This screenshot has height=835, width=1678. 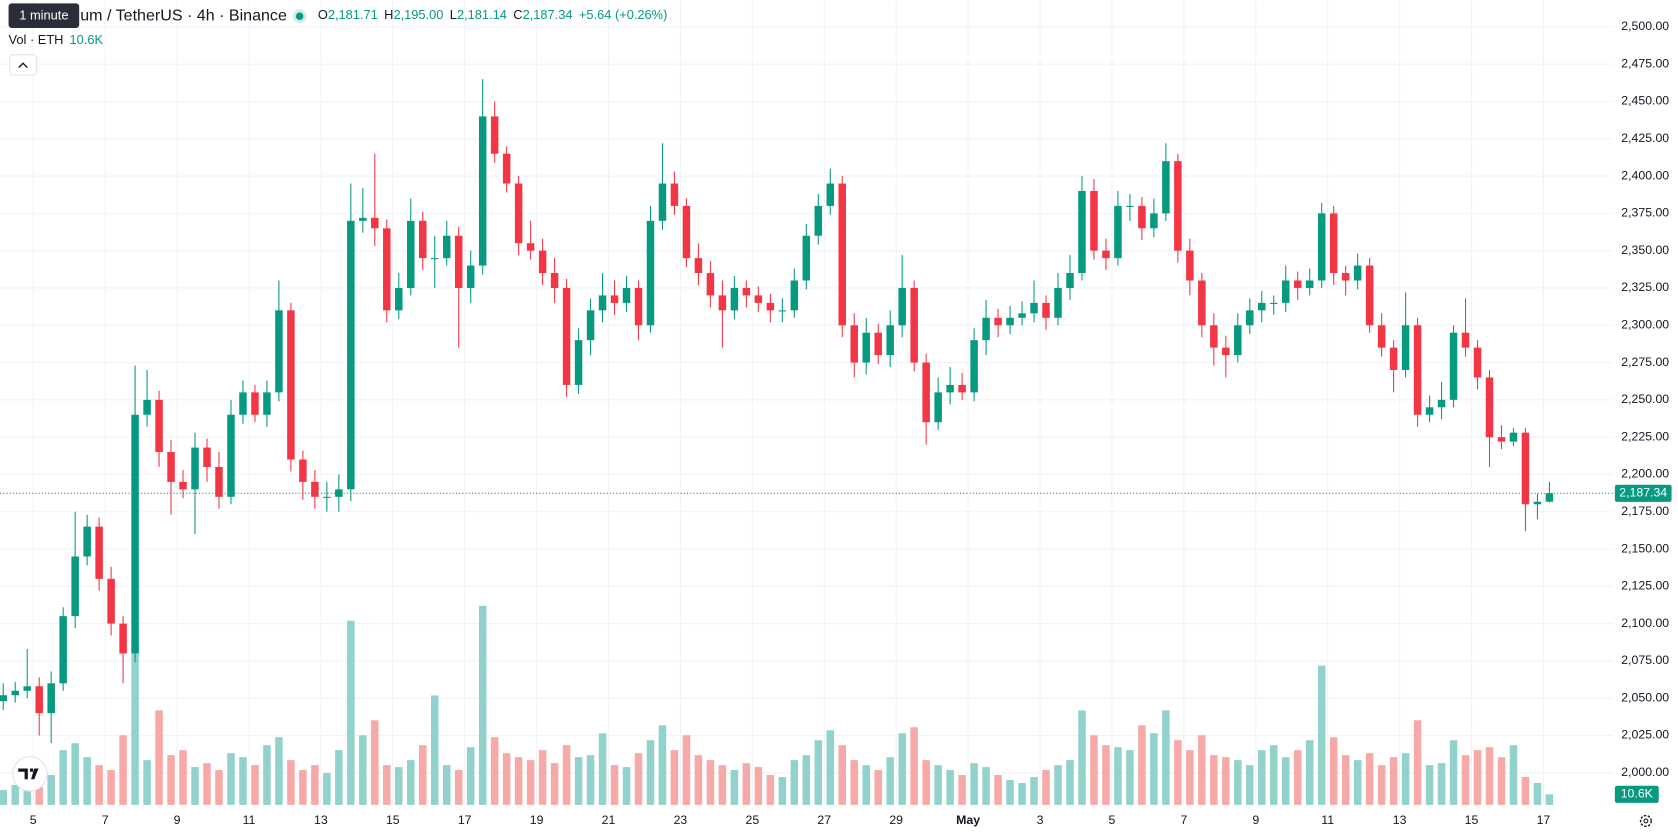 I want to click on x-tick-label: 19, so click(x=537, y=820).